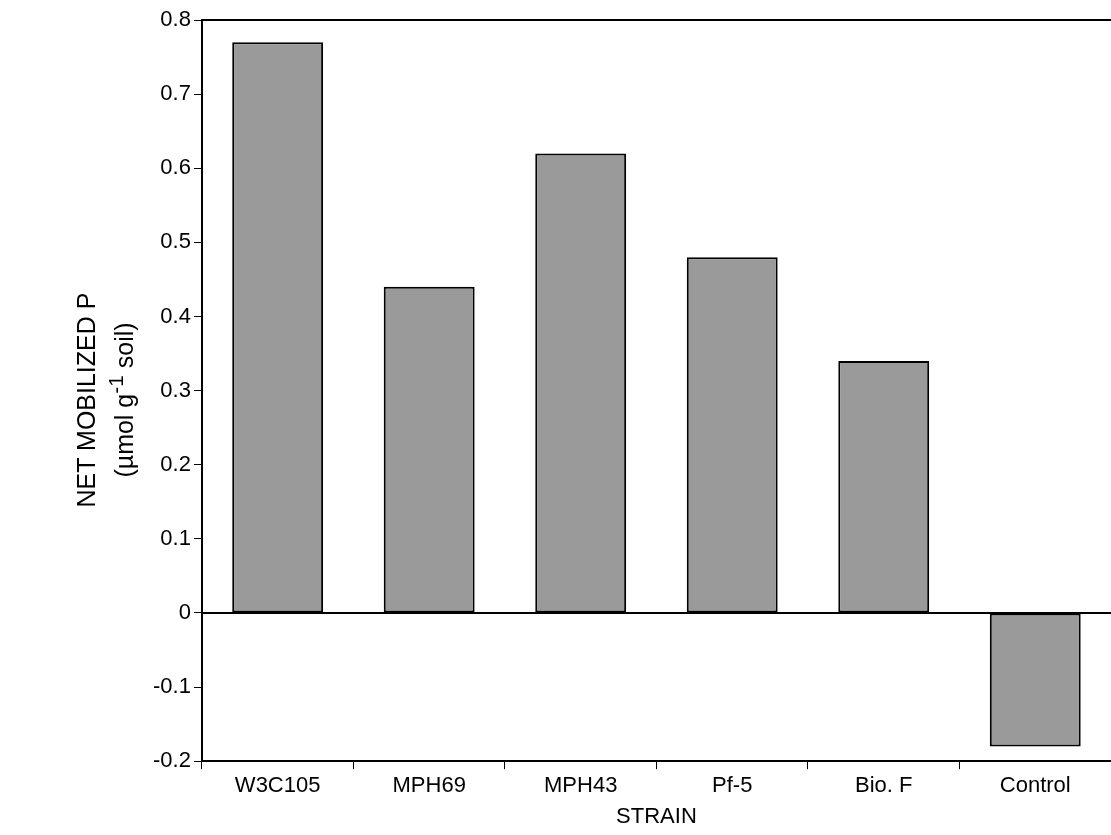 This screenshot has height=835, width=1111. I want to click on y-tick-label: 0.3, so click(175, 389).